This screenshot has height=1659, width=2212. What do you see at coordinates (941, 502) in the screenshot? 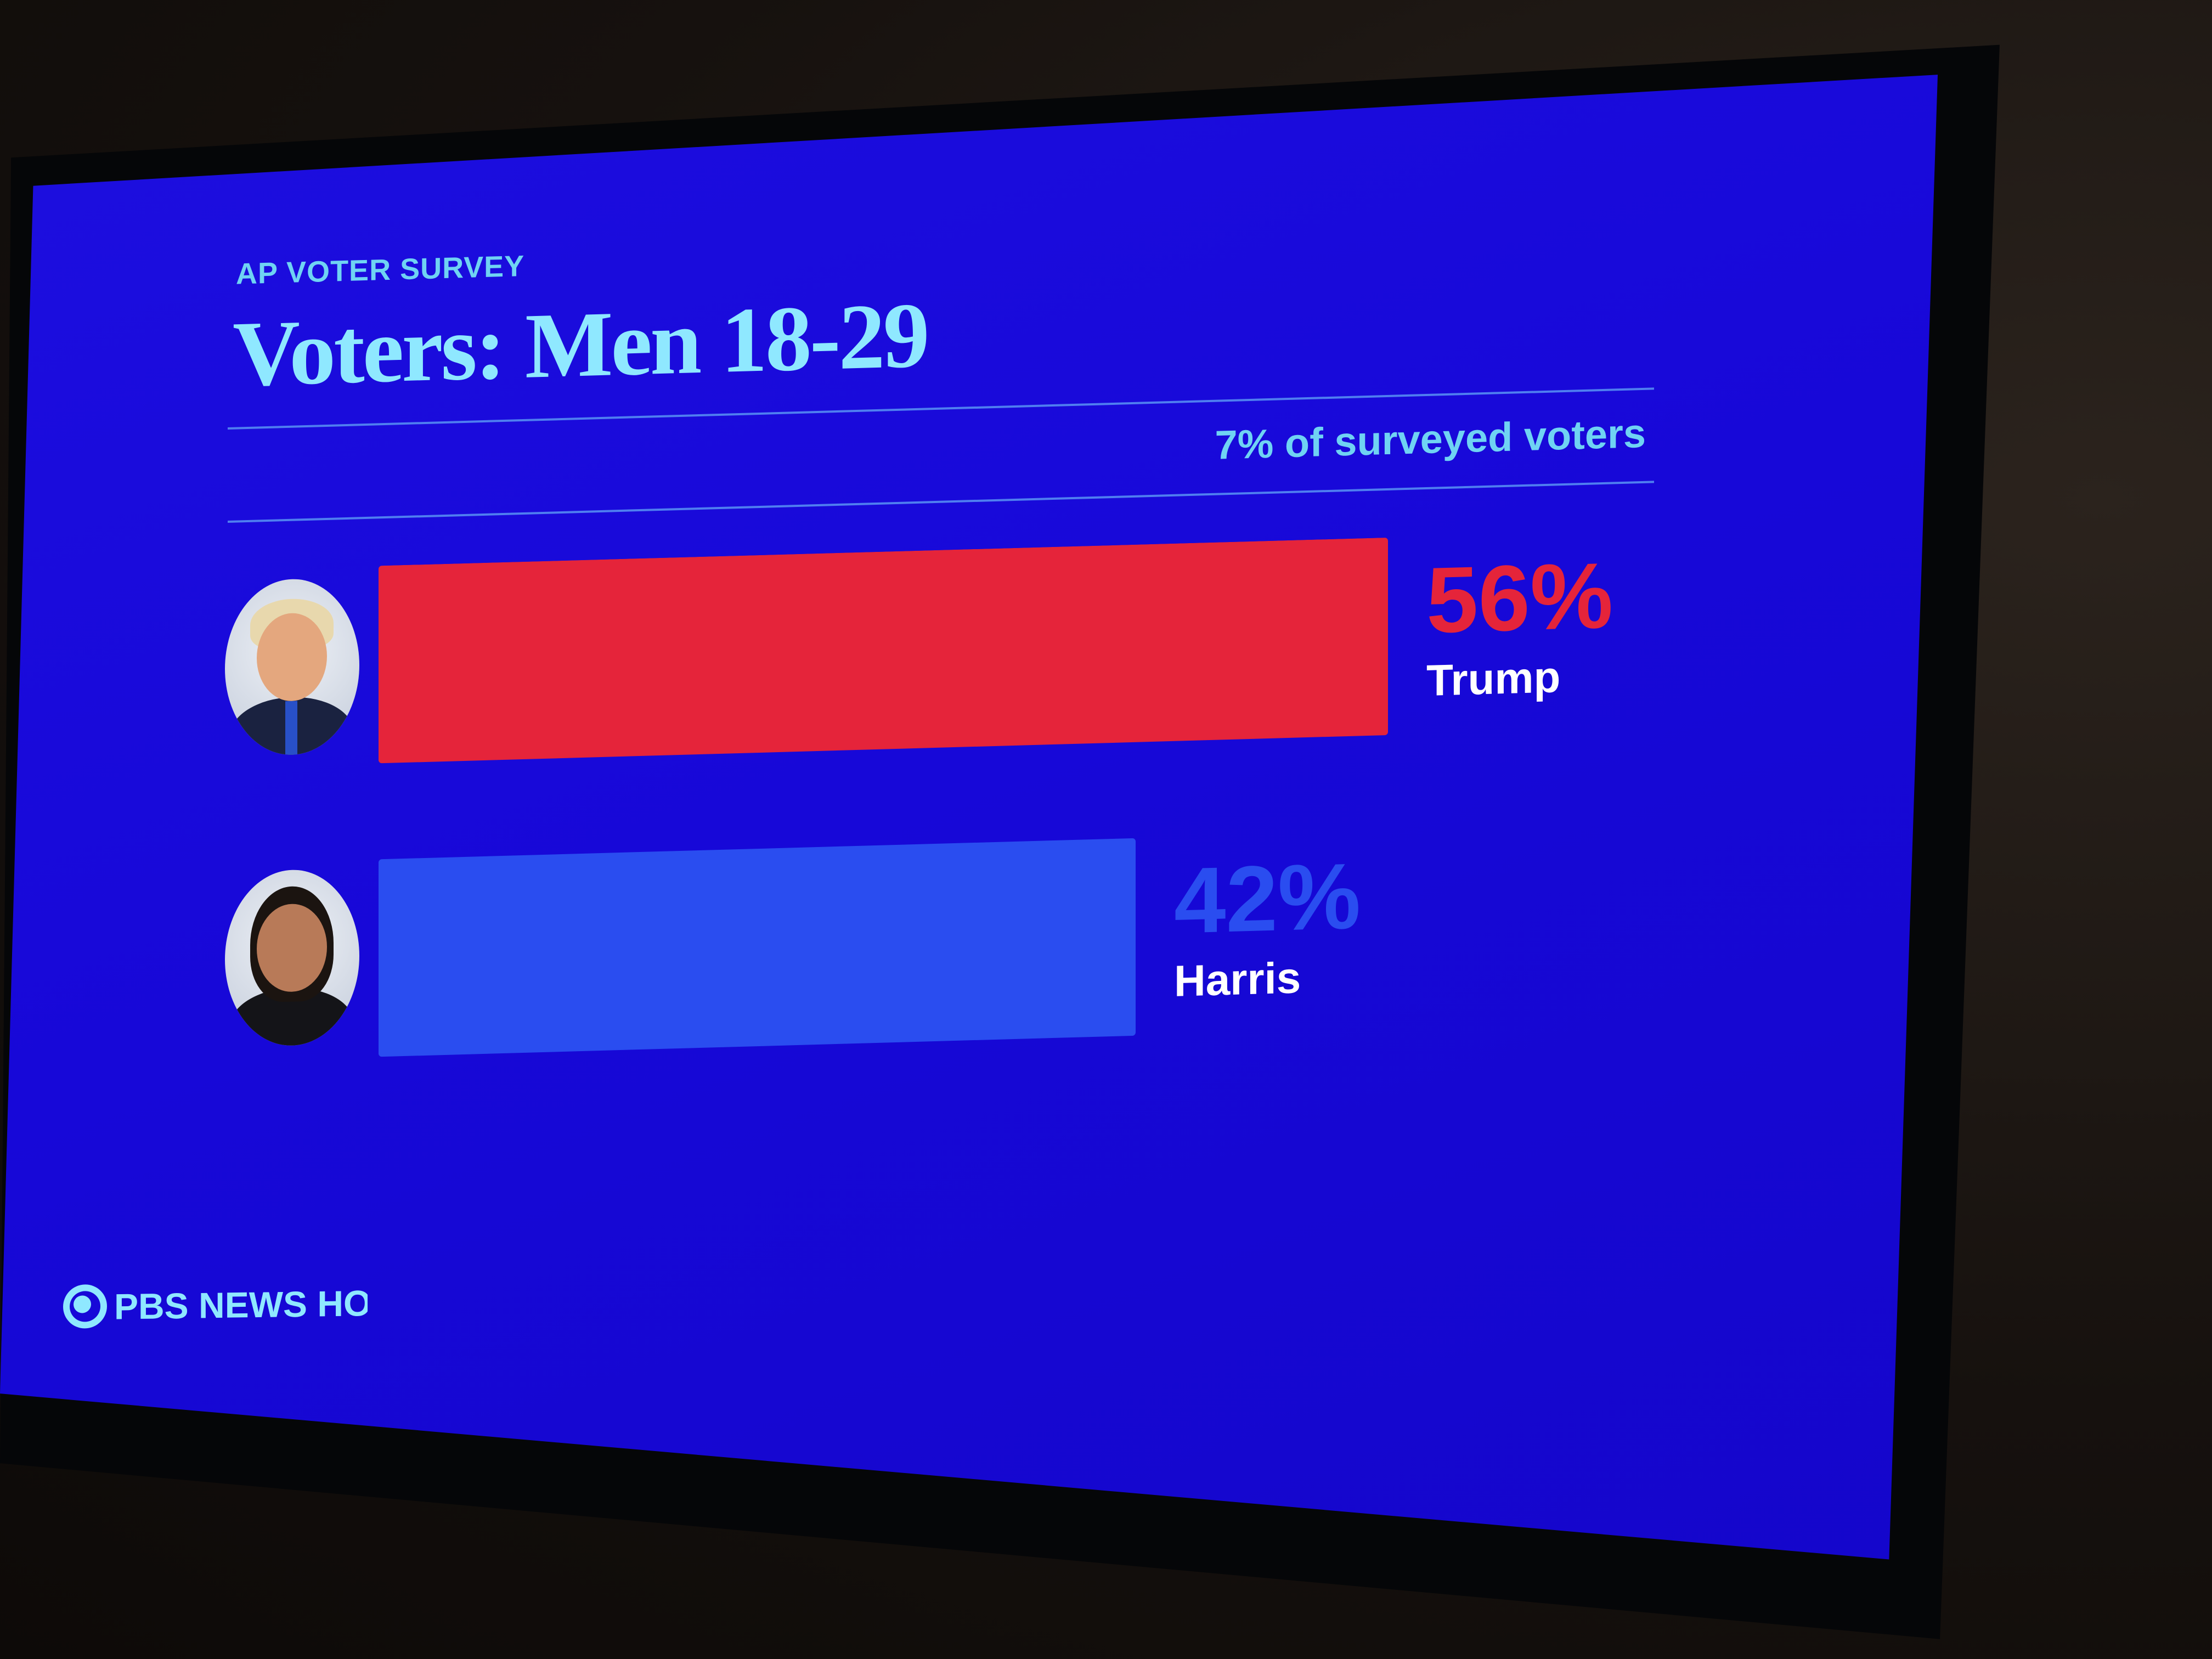
I see `divider-bottom` at bounding box center [941, 502].